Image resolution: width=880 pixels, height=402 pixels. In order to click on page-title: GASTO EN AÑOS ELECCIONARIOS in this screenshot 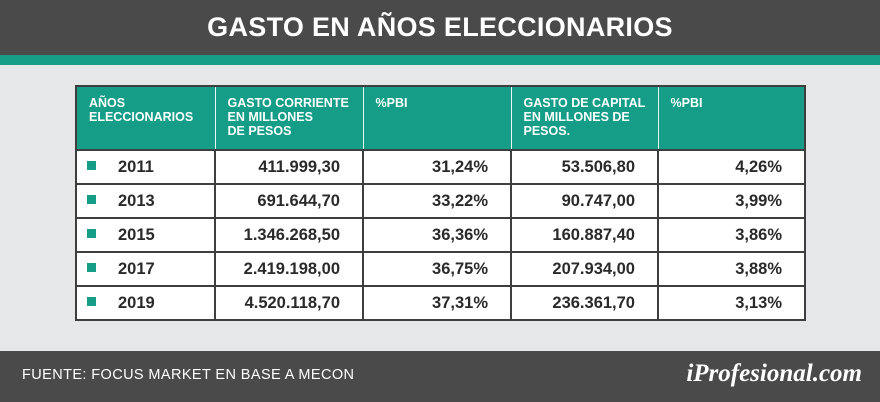, I will do `click(440, 27)`.